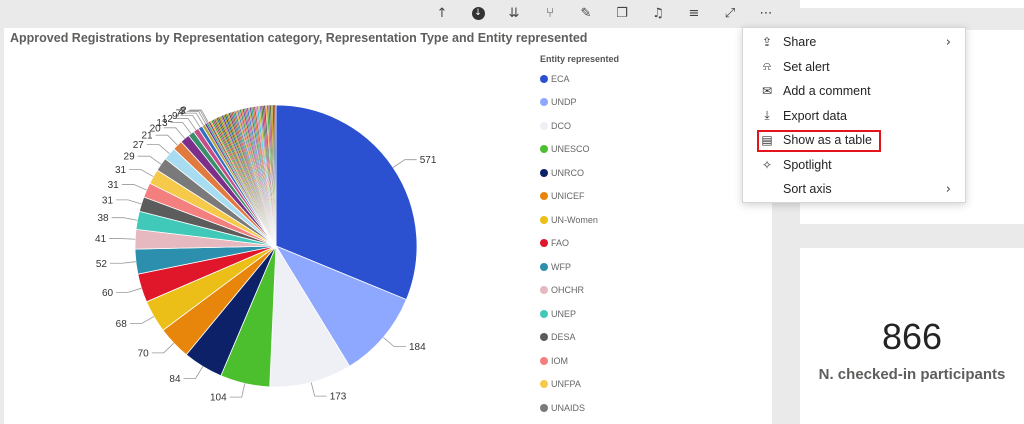 Image resolution: width=1024 pixels, height=424 pixels. What do you see at coordinates (610, 197) in the screenshot?
I see `legend-item: UNICEF` at bounding box center [610, 197].